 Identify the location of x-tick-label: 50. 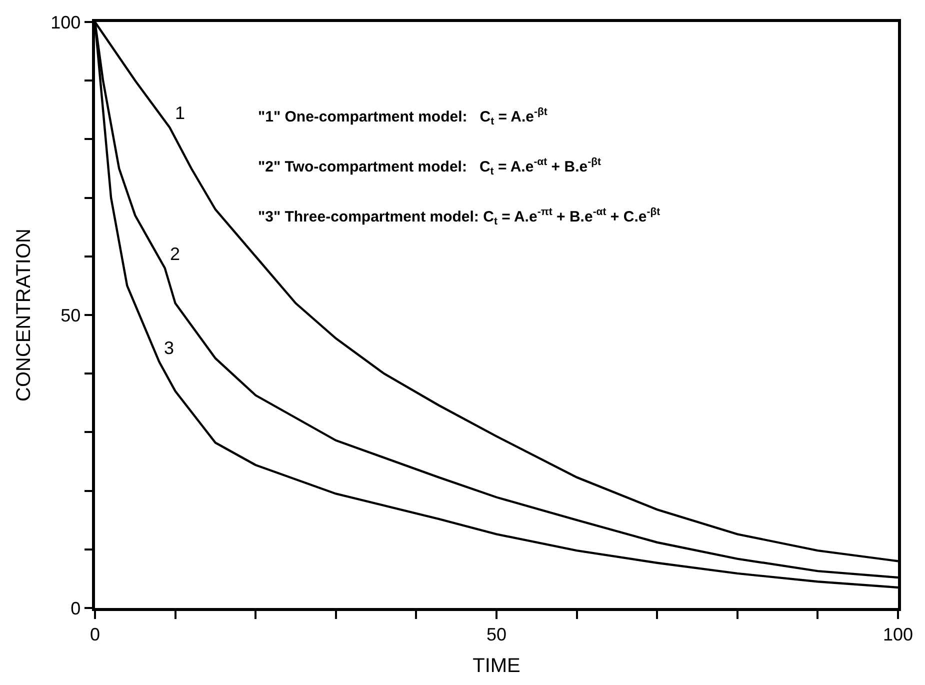
(496, 634).